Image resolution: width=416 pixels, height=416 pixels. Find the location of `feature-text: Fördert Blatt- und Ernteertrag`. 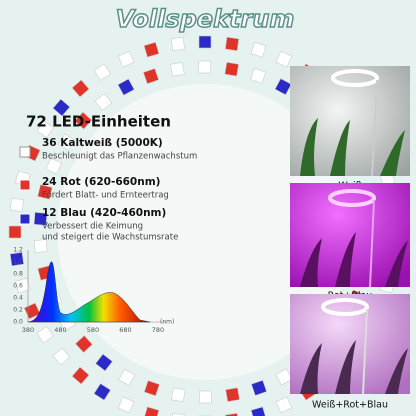

feature-text: Fördert Blatt- und Ernteertrag is located at coordinates (105, 196).